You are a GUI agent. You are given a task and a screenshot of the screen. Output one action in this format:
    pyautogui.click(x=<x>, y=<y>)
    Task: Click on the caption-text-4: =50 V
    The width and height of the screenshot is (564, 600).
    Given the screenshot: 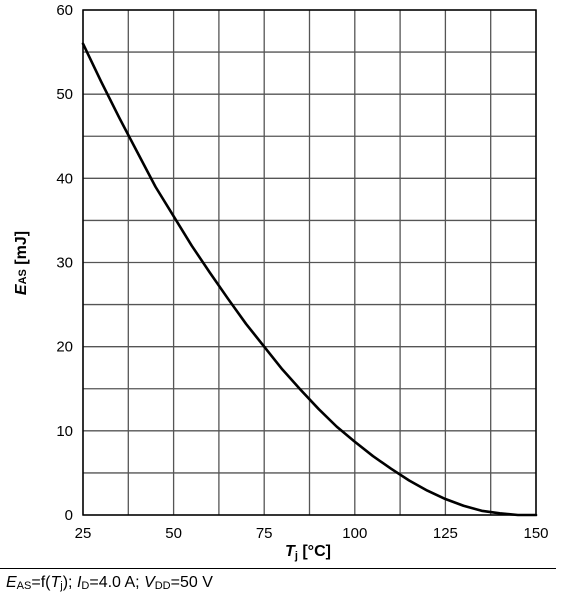 What is the action you would take?
    pyautogui.click(x=191, y=582)
    